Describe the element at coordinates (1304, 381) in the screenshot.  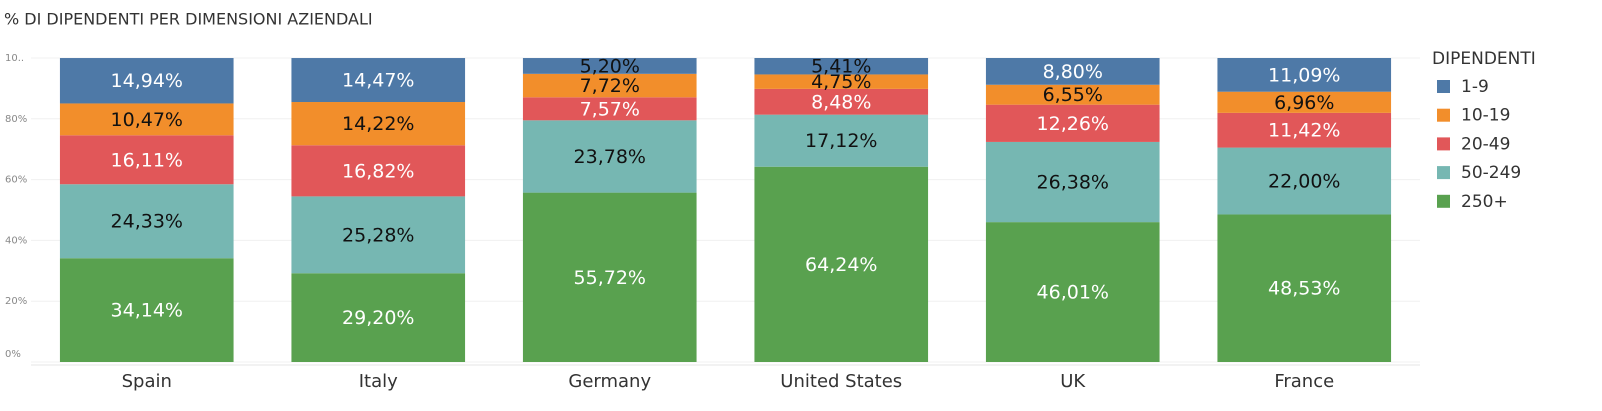
I see `x-tick-label: France` at that location.